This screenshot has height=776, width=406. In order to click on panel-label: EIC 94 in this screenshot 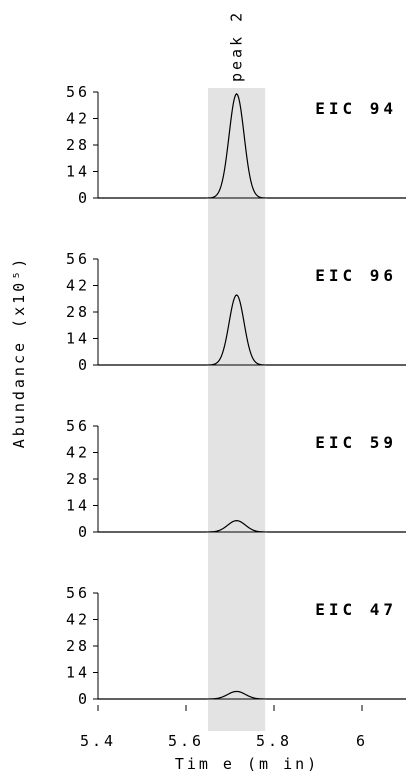, I will do `click(356, 108)`.